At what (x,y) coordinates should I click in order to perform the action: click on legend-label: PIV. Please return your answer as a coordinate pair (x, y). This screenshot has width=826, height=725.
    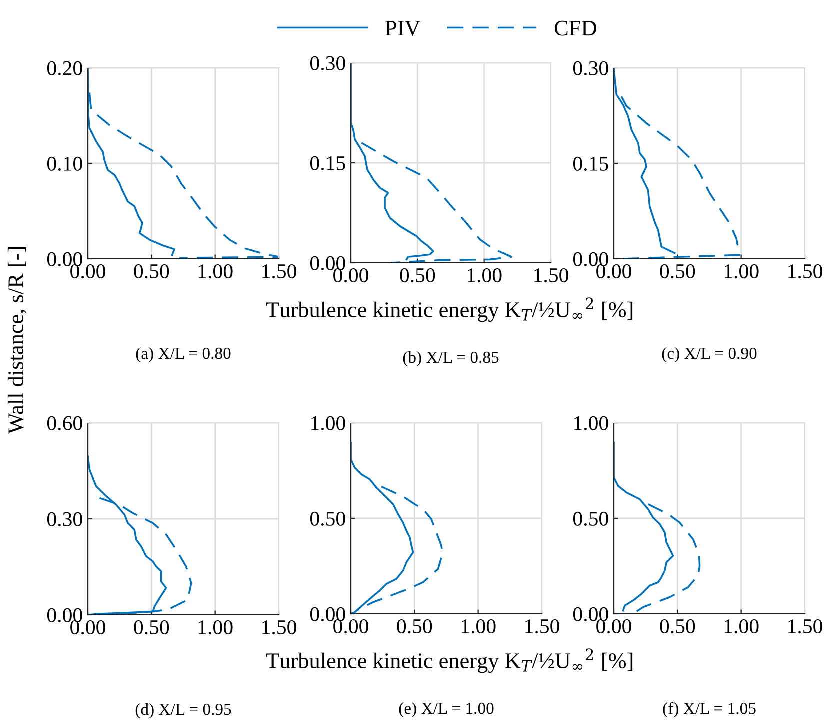
    Looking at the image, I should click on (403, 28).